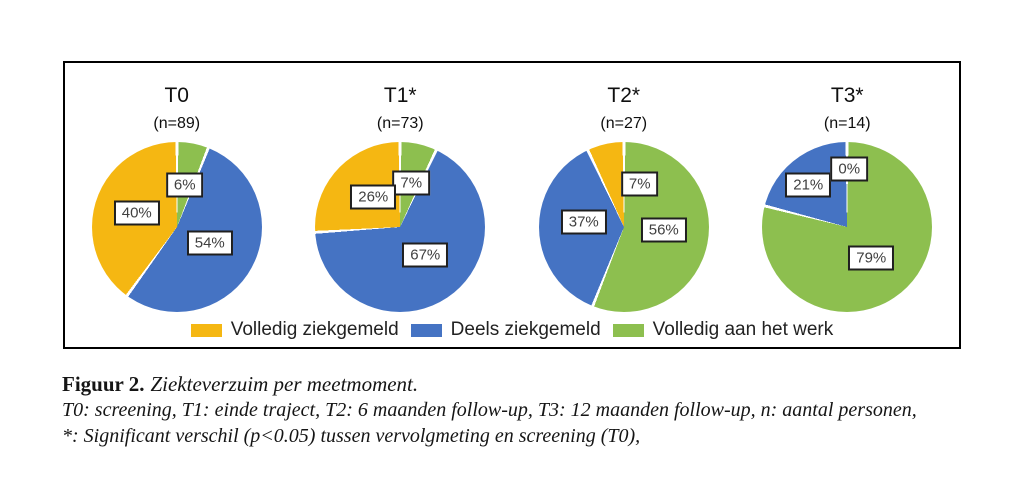 This screenshot has width=1024, height=501. I want to click on pie-column-t0: T0 (n=89) 6% 54% 40%, so click(177, 205).